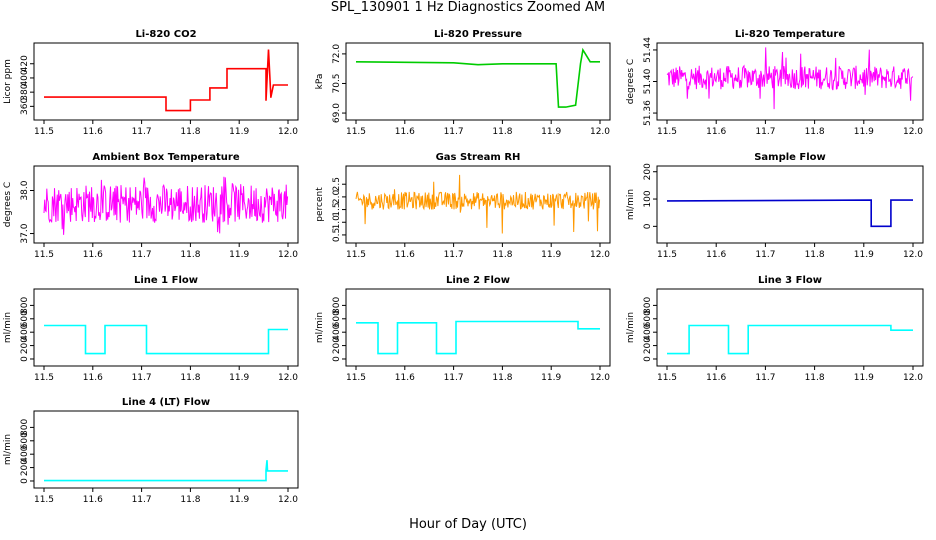  Describe the element at coordinates (648, 81) in the screenshot. I see `y-tick-label: 51.40` at that location.